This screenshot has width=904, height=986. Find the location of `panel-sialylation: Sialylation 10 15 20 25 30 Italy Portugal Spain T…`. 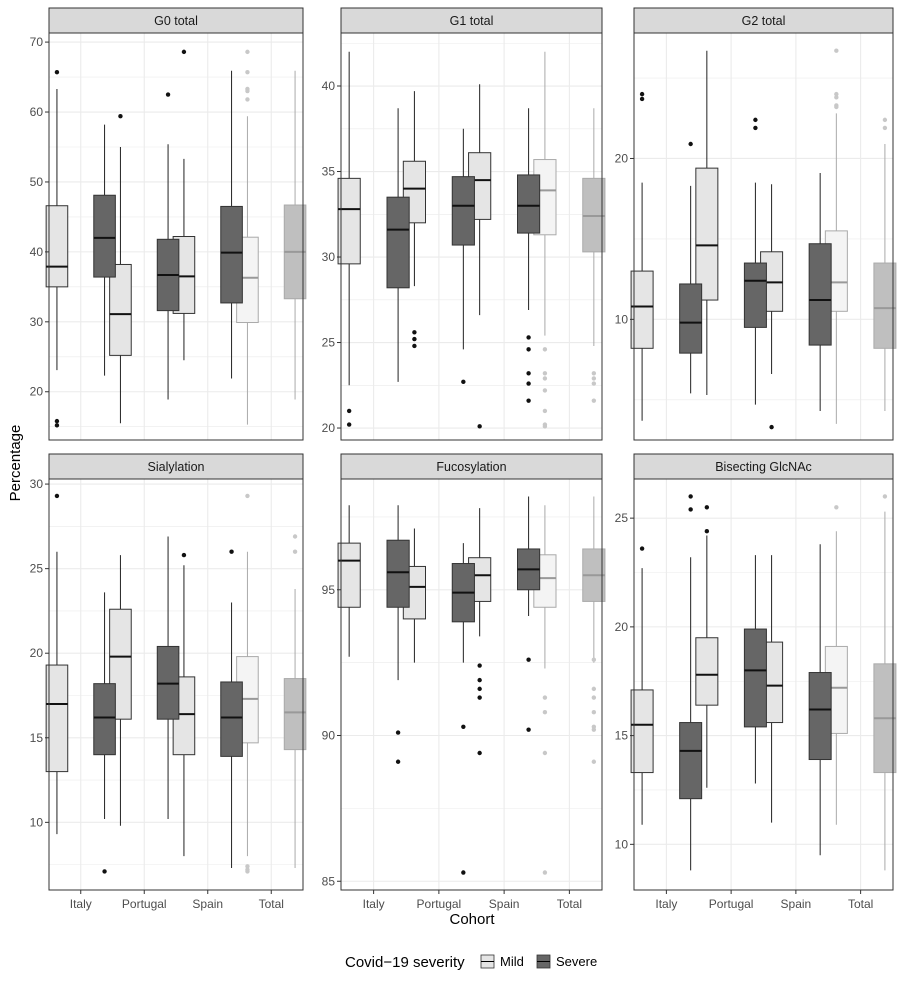

panel-sialylation: Sialylation 10 15 20 25 30 Italy Portugal Spain T… is located at coordinates (168, 682).